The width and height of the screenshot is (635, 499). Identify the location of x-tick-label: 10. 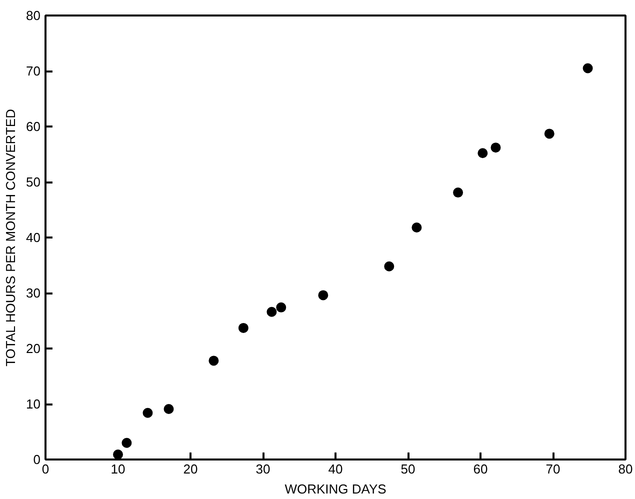
(118, 469).